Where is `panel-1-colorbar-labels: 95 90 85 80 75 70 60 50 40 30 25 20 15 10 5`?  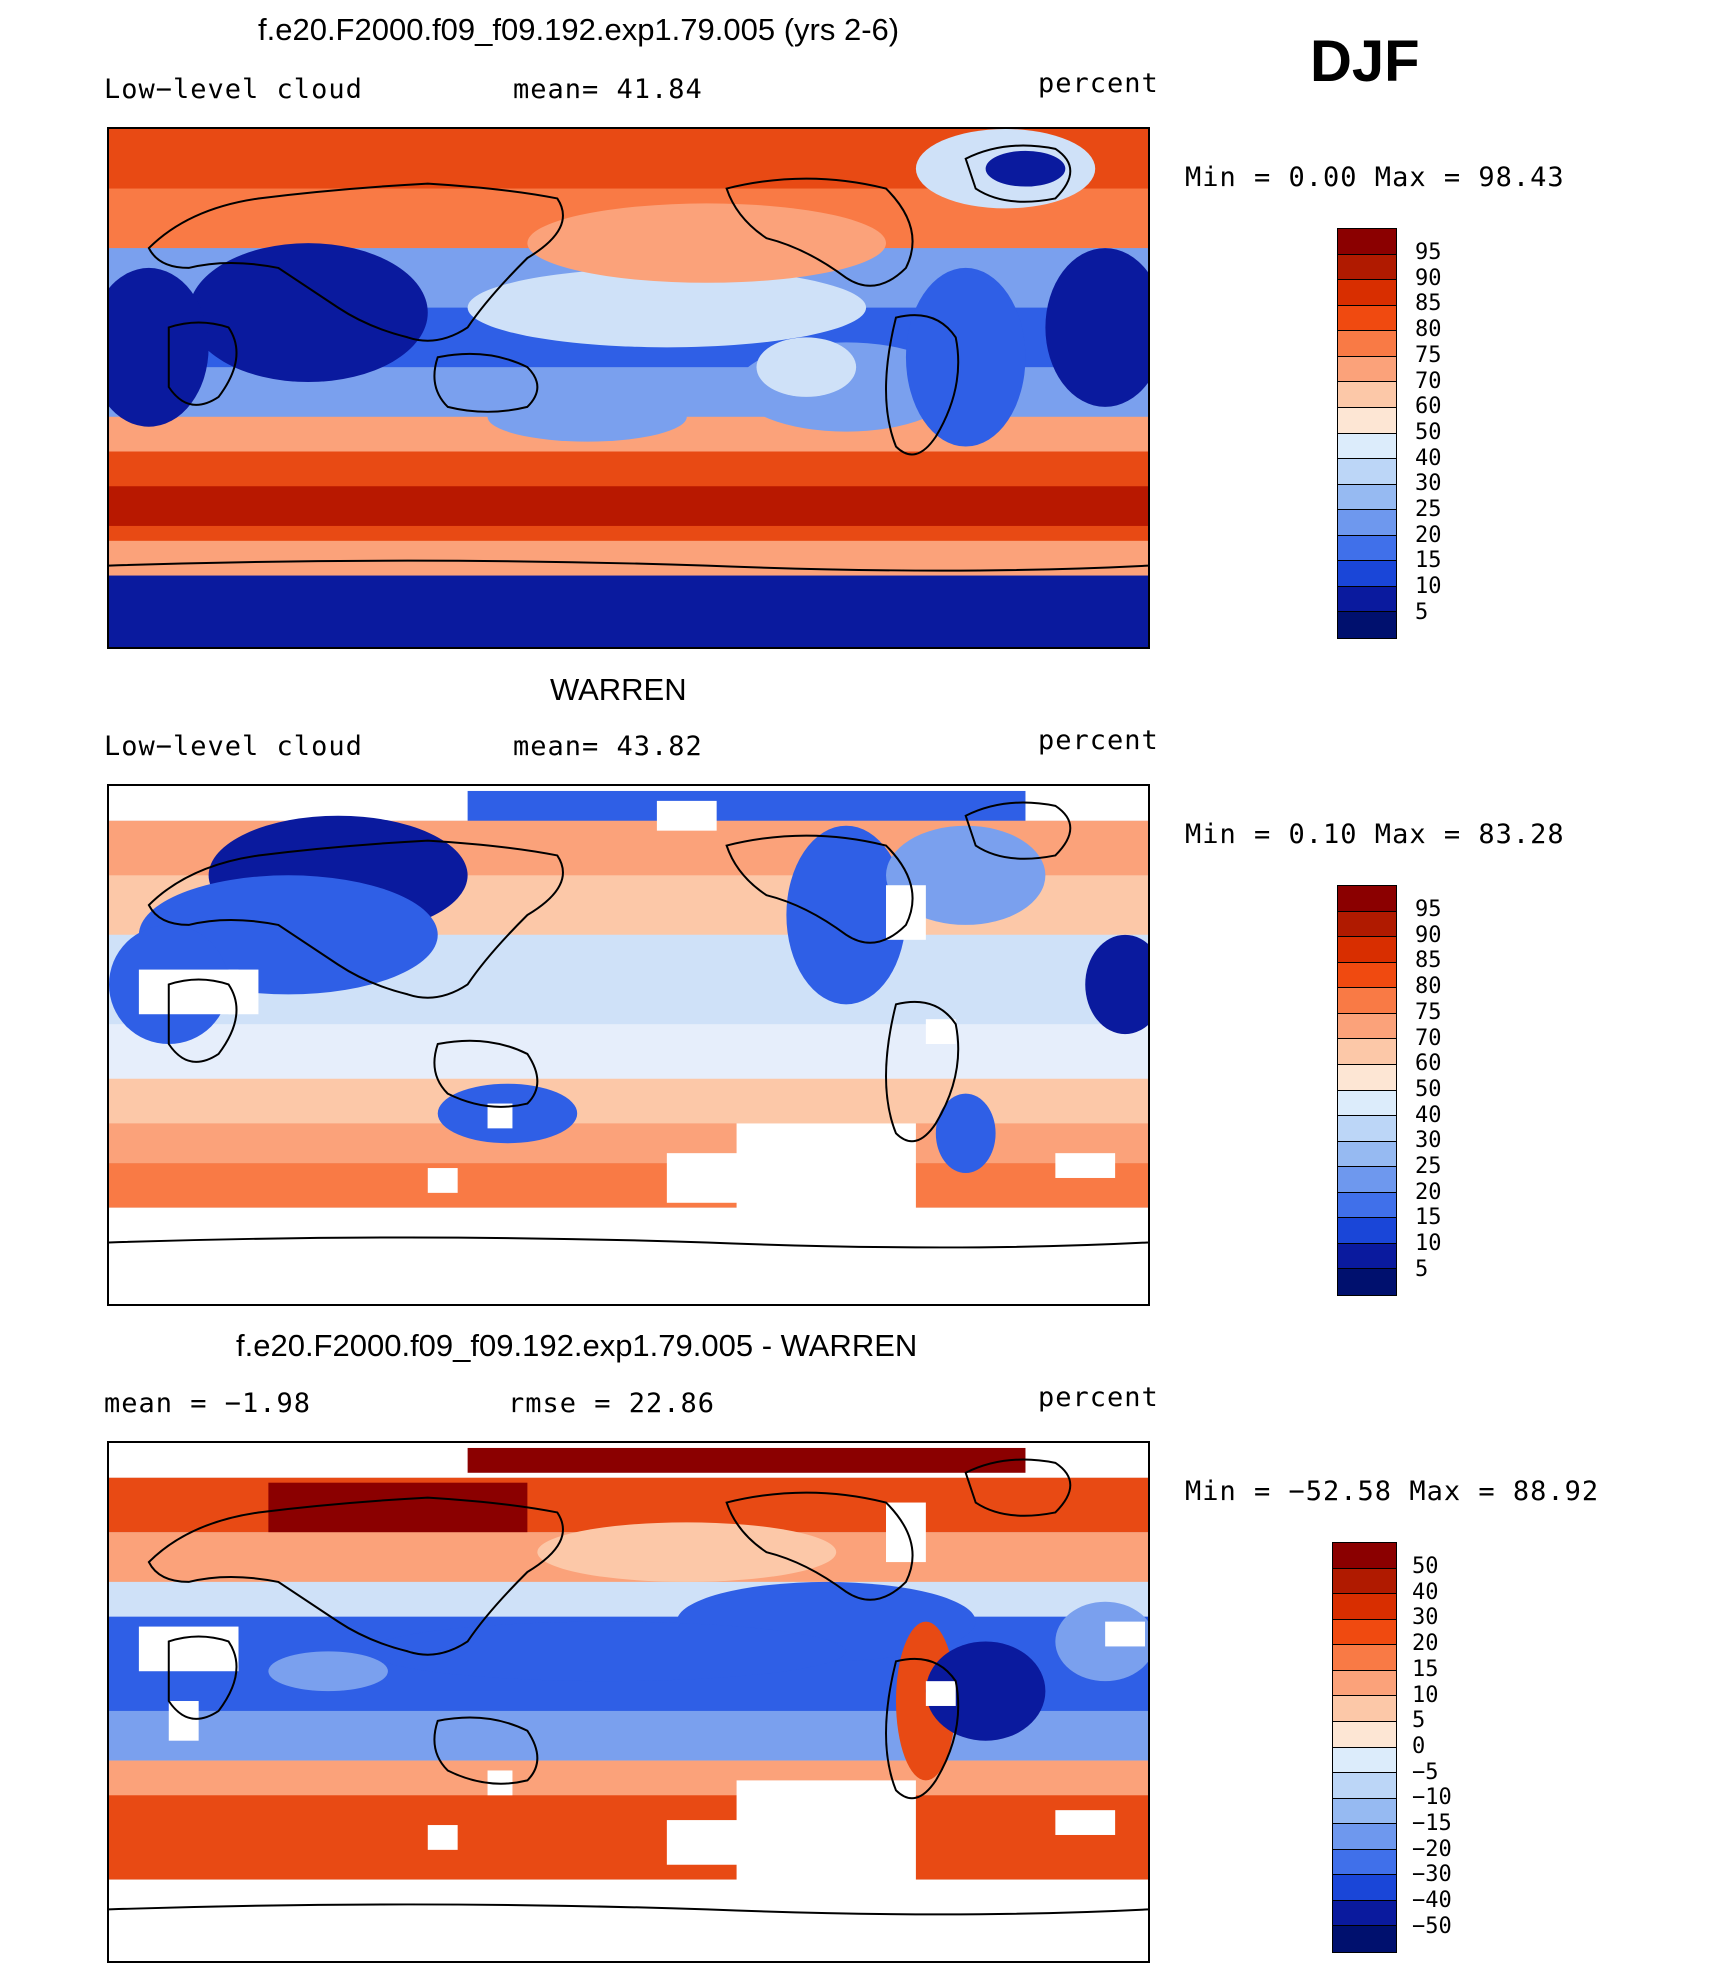
panel-1-colorbar-labels: 95 90 85 80 75 70 60 50 40 30 25 20 15 10 5 is located at coordinates (1428, 433).